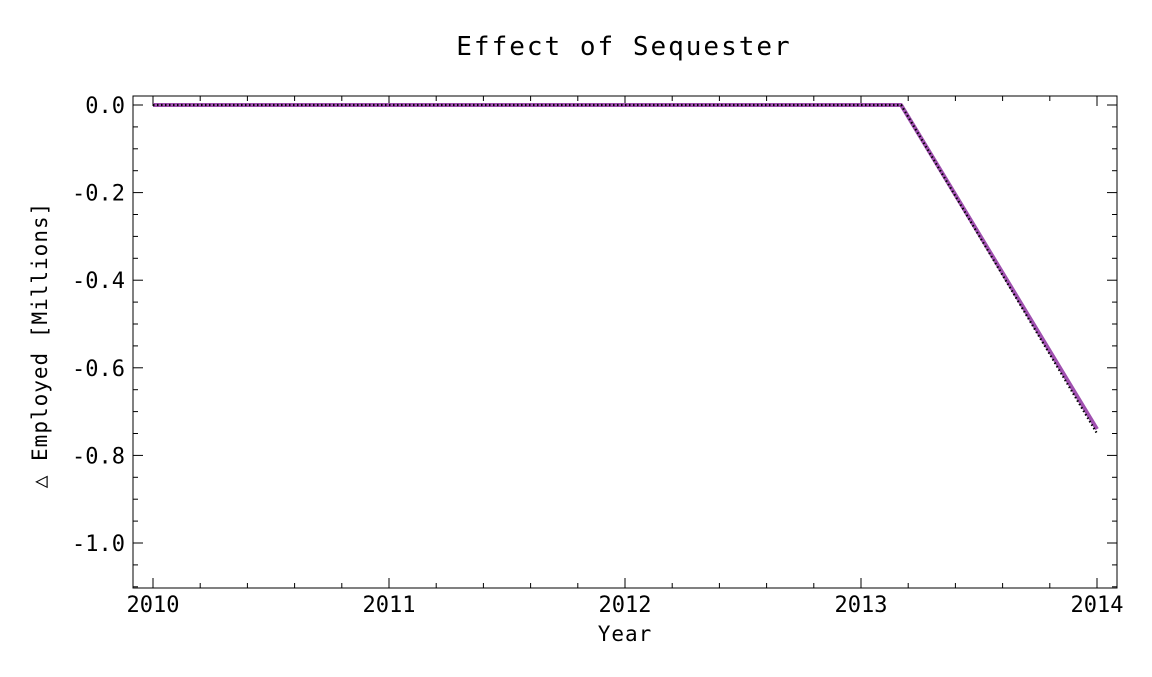 The width and height of the screenshot is (1152, 677). I want to click on x-axis-label: Year, so click(625, 634).